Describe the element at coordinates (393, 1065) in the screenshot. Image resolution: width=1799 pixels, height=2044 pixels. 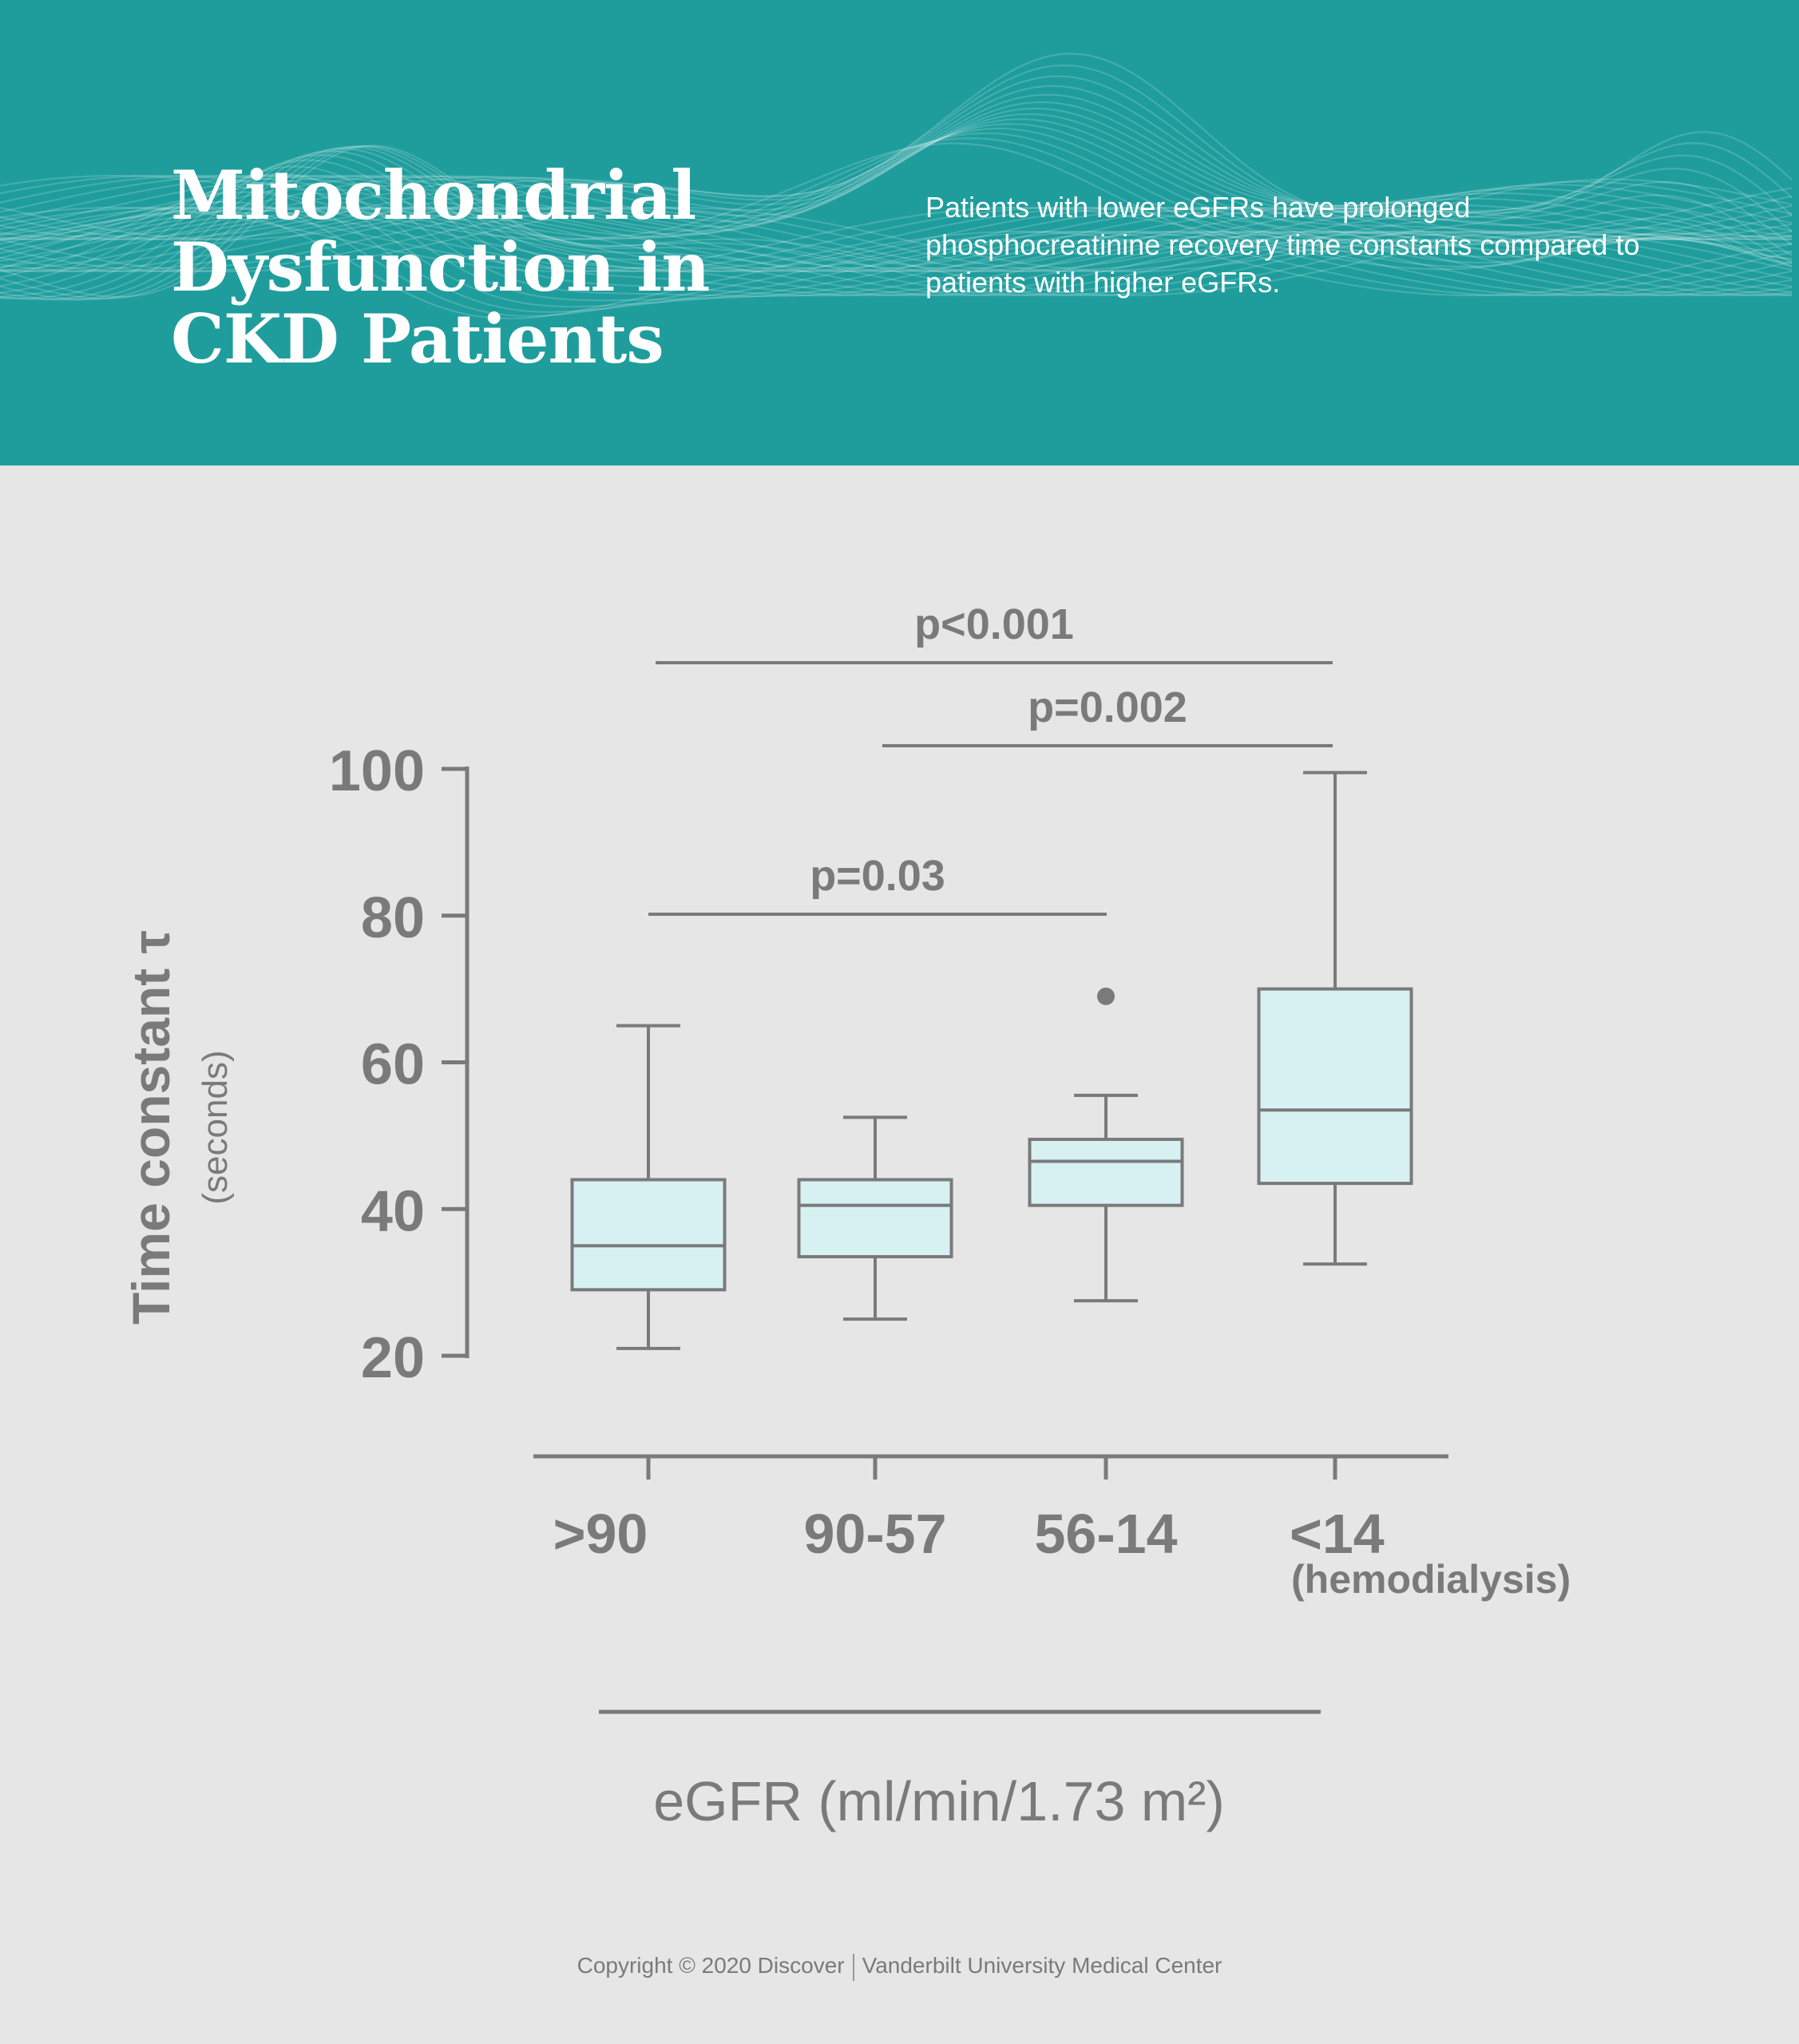
I see `y-tick-label: 60` at that location.